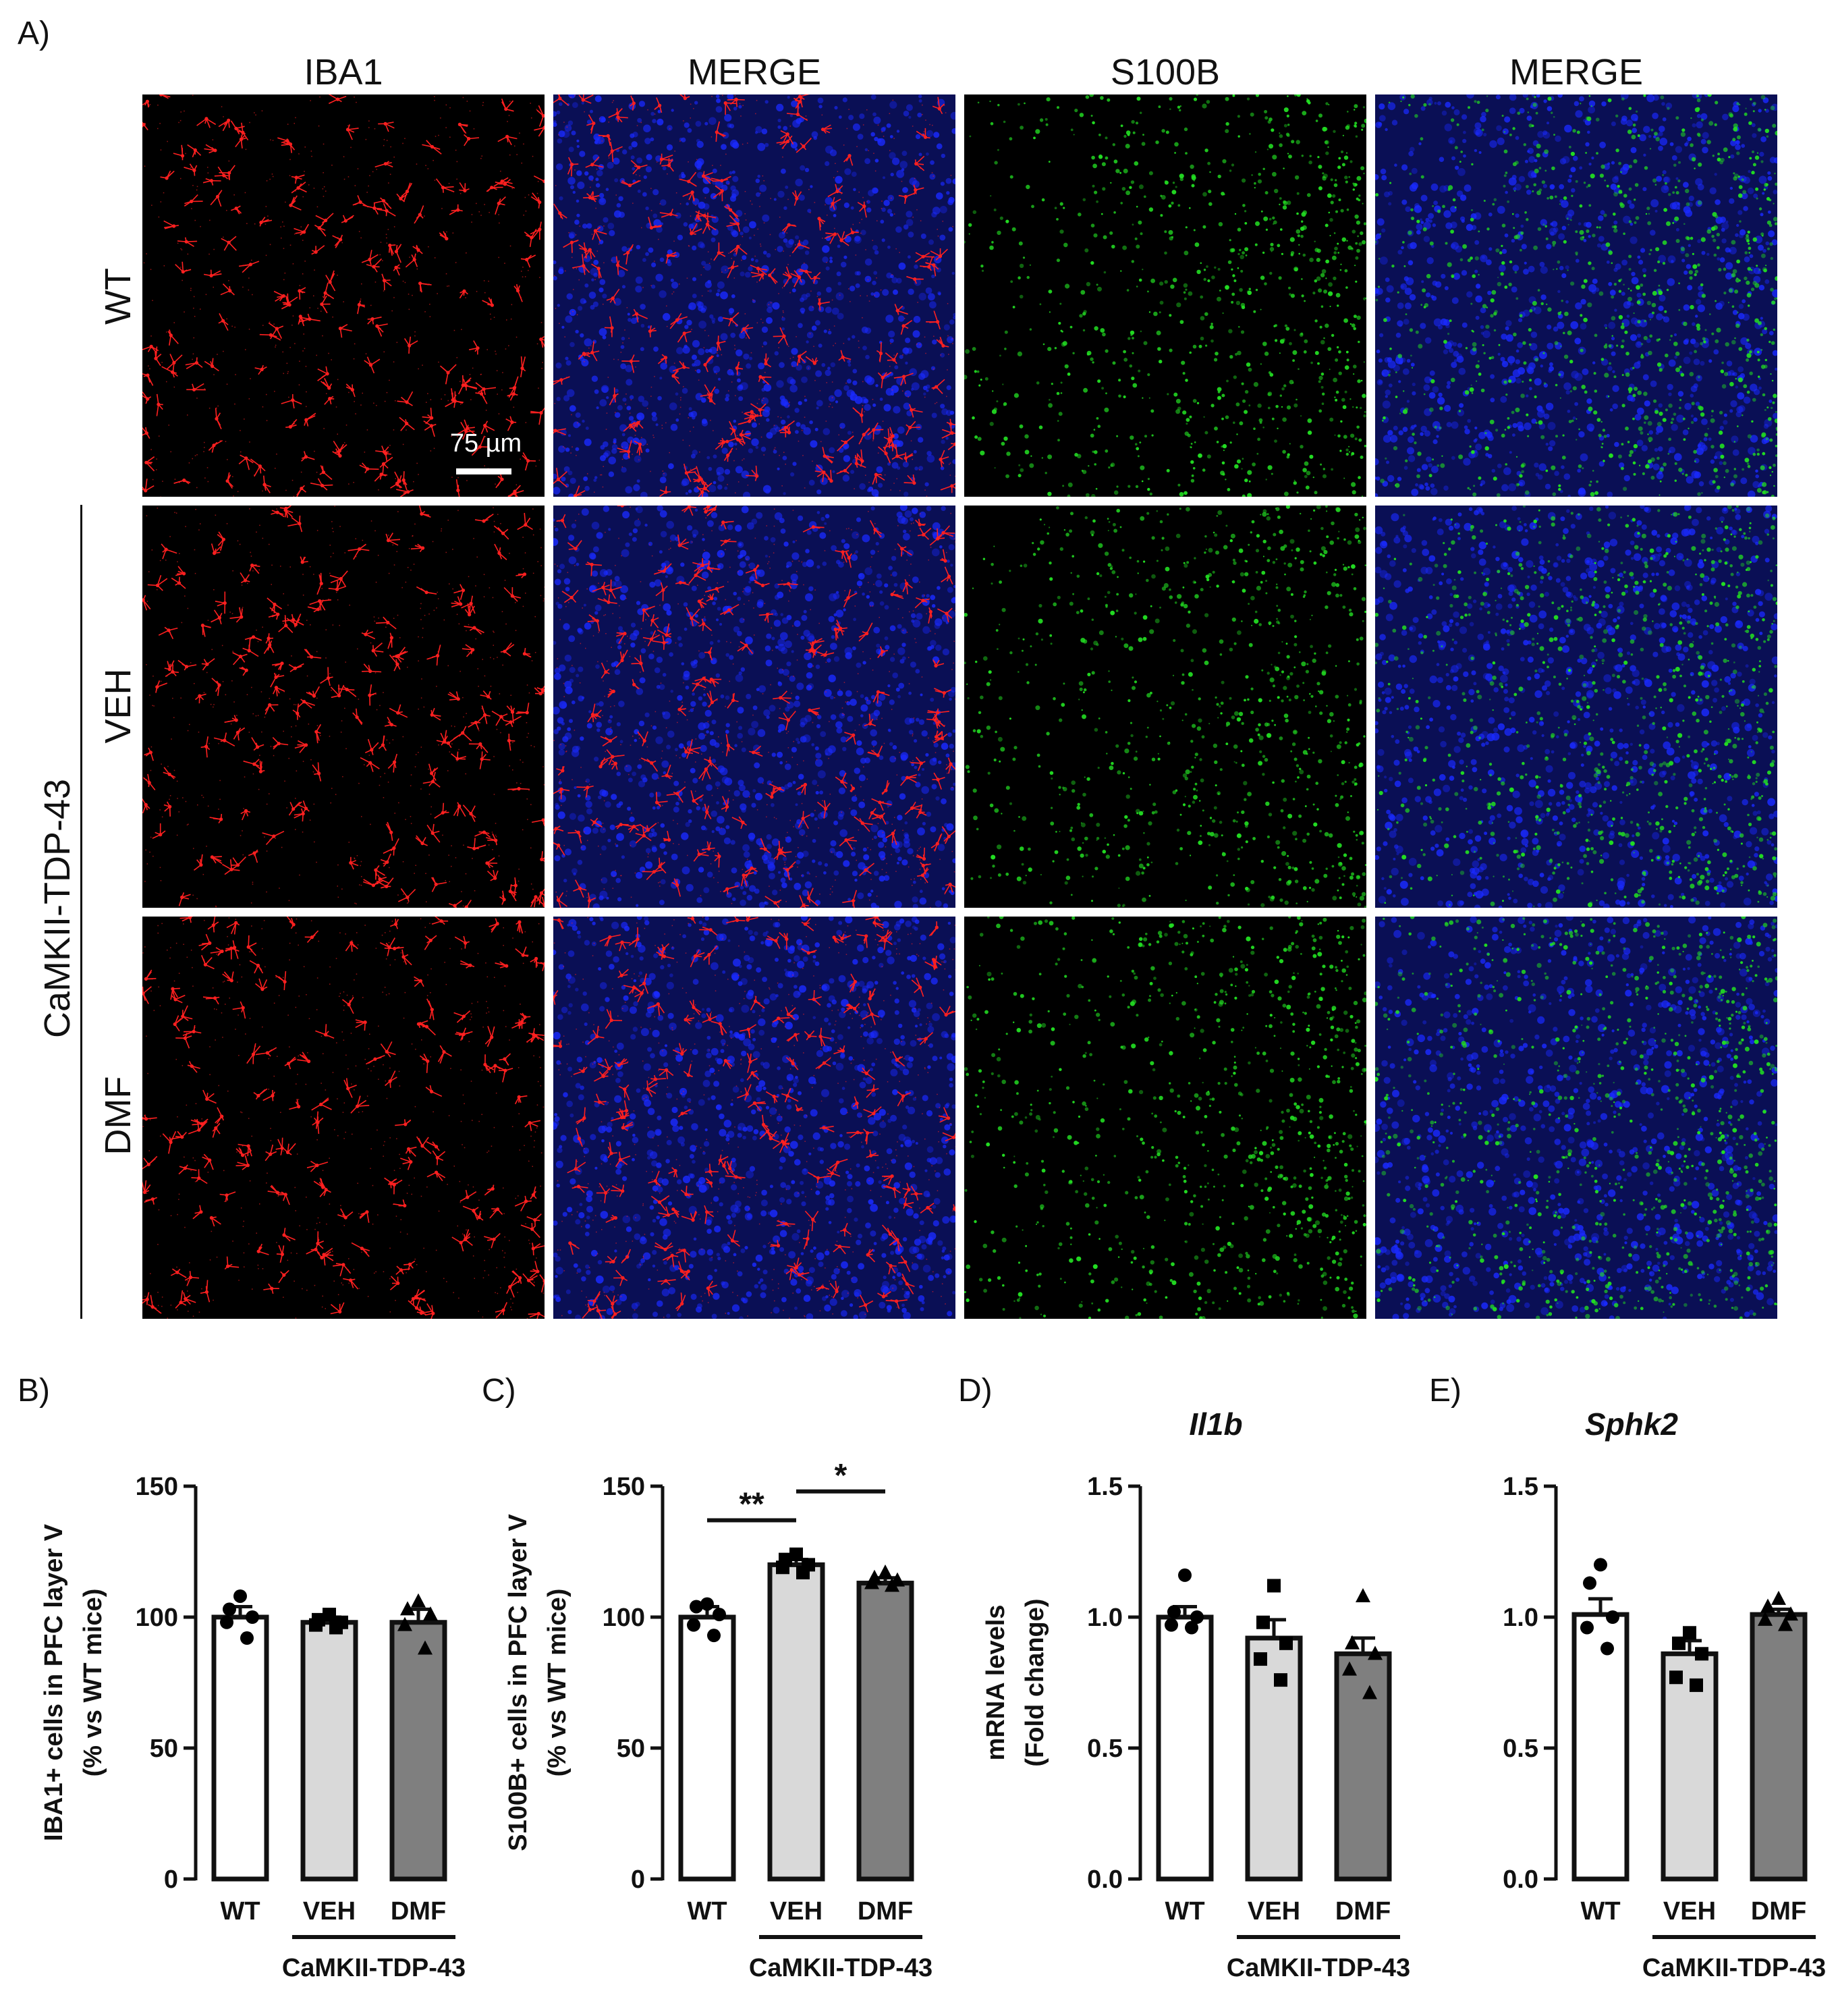 This screenshot has height=2016, width=1838. What do you see at coordinates (34, 1391) in the screenshot?
I see `panel-letter: B)` at bounding box center [34, 1391].